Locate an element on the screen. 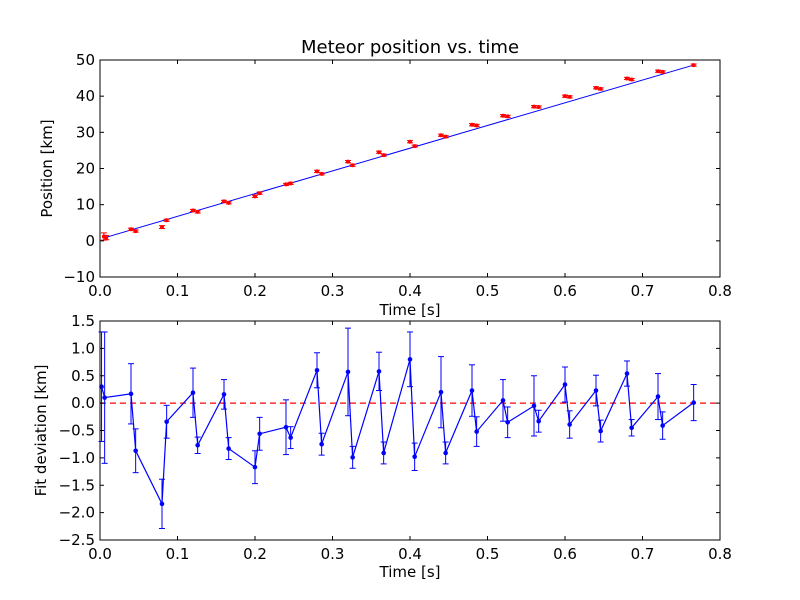  x-tick-label: 0.6 is located at coordinates (565, 554).